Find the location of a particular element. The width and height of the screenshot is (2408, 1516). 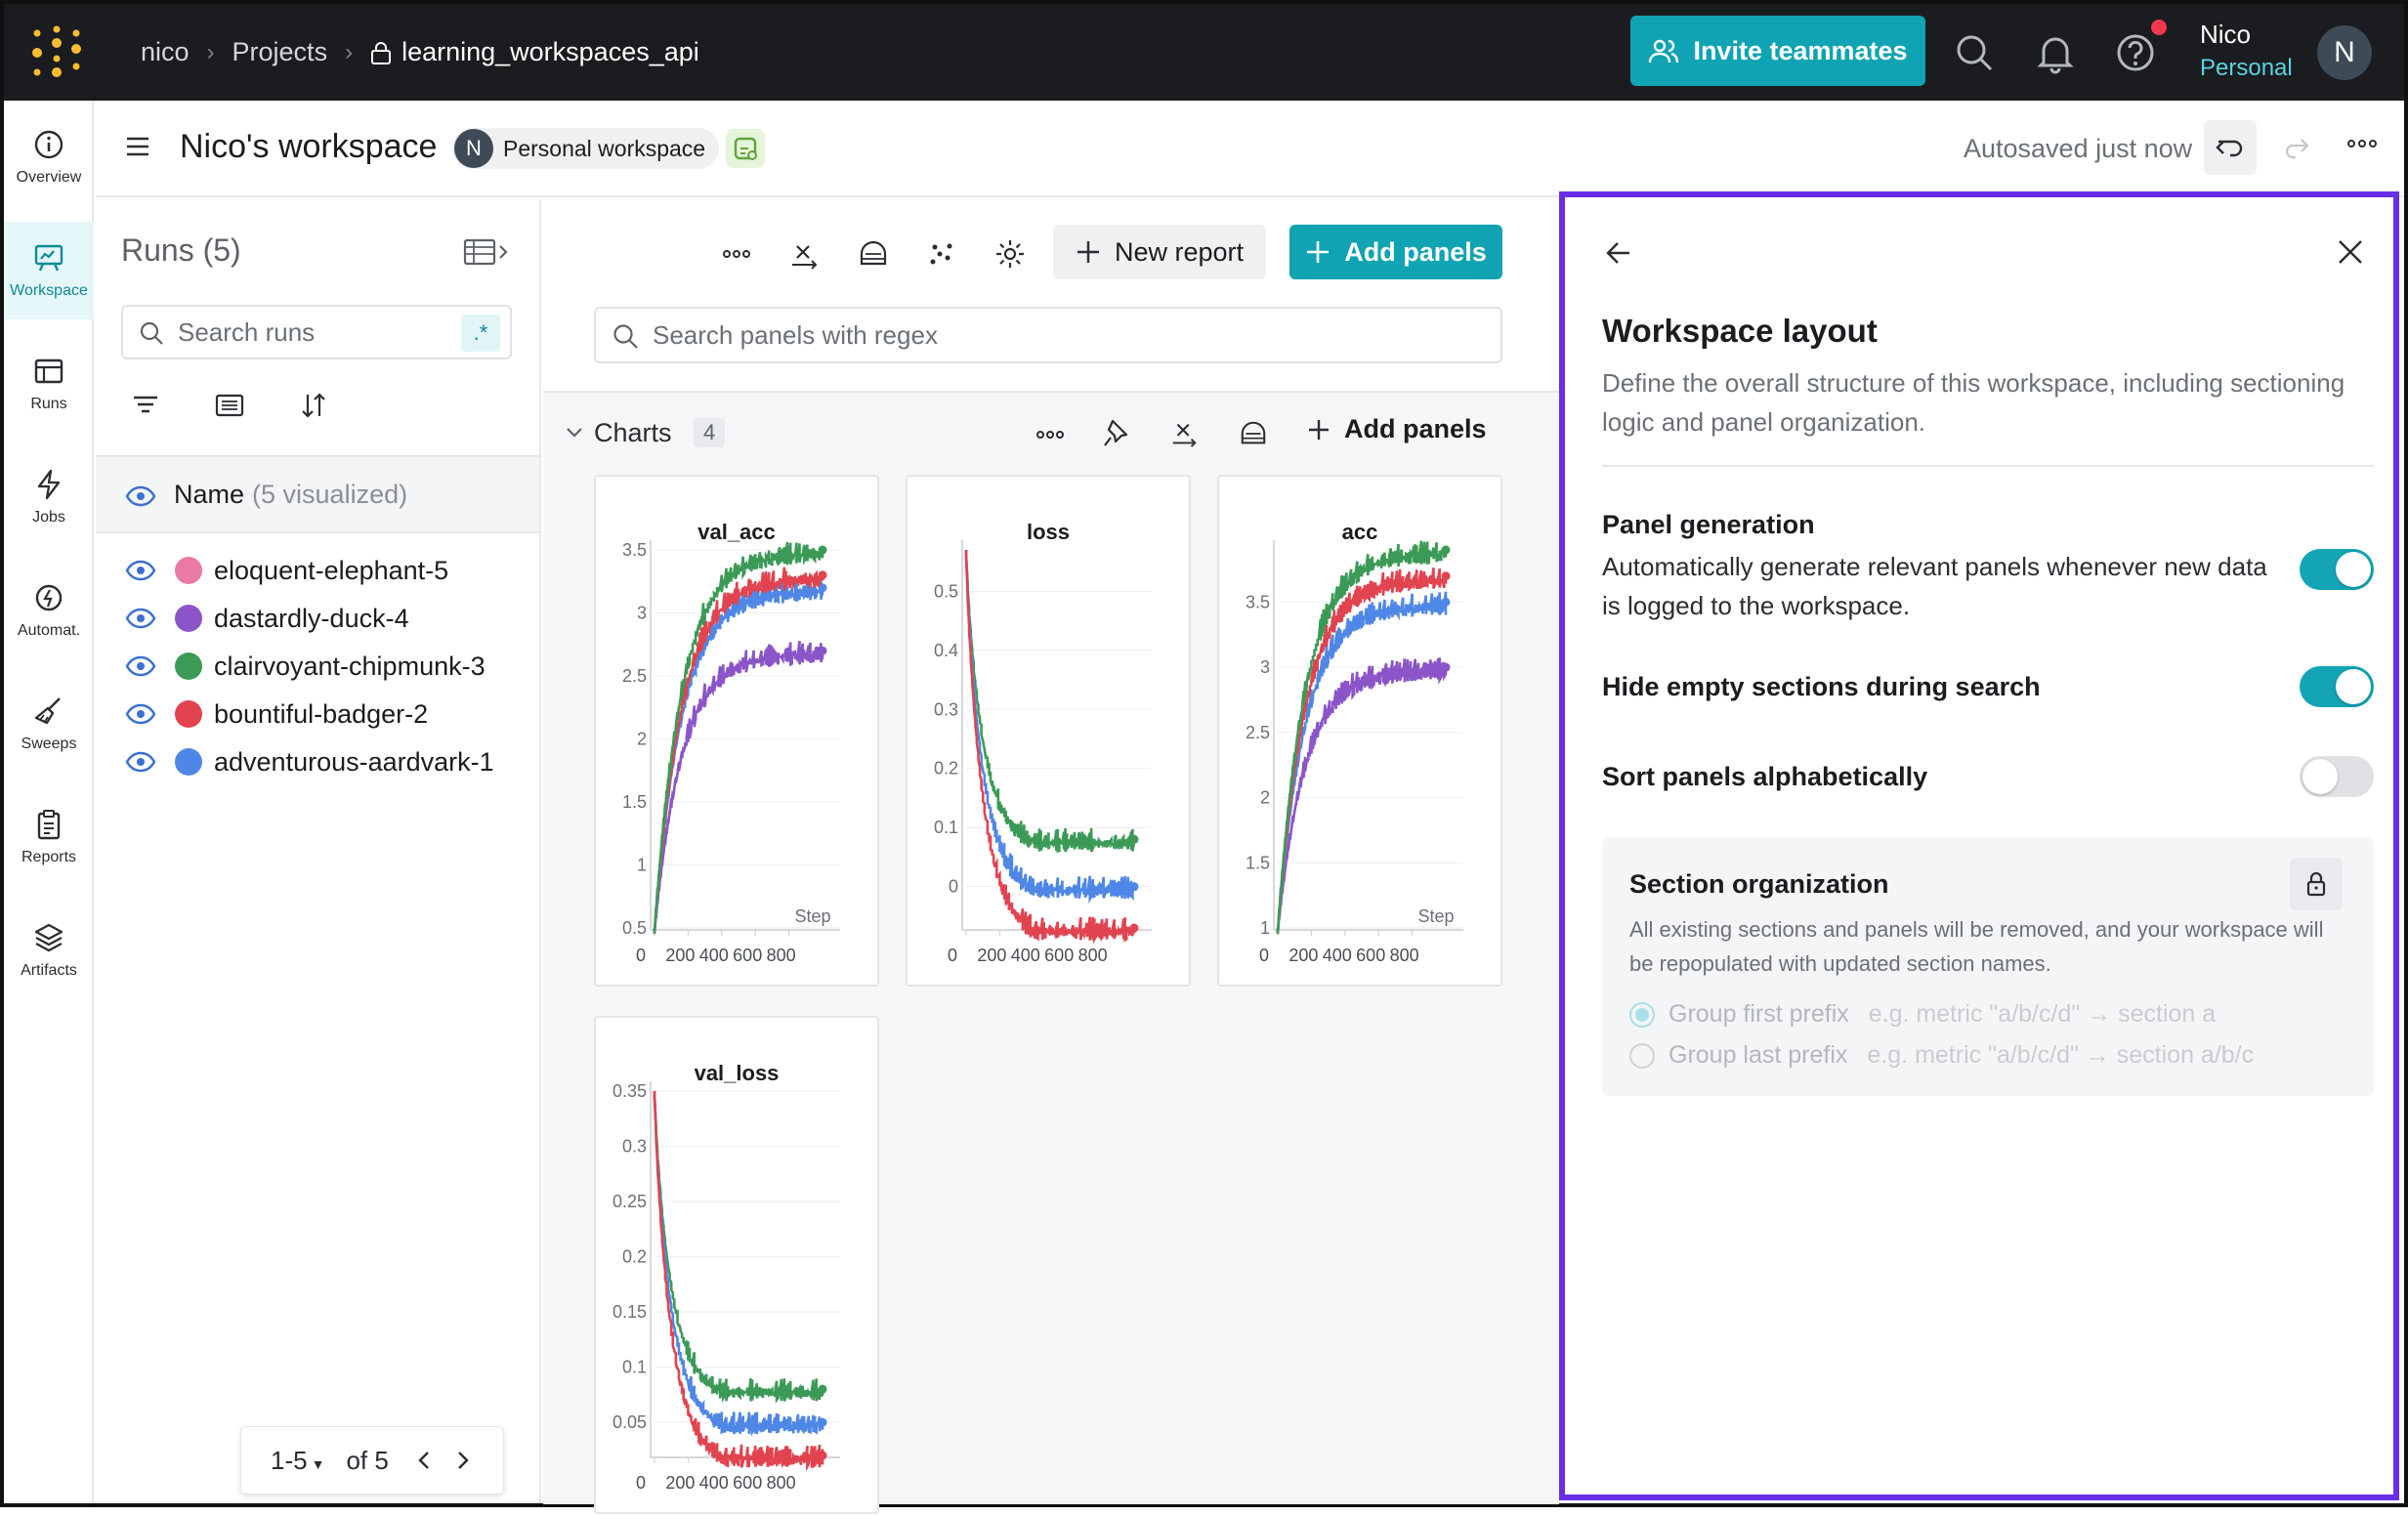

saved-view-icon is located at coordinates (745, 148).